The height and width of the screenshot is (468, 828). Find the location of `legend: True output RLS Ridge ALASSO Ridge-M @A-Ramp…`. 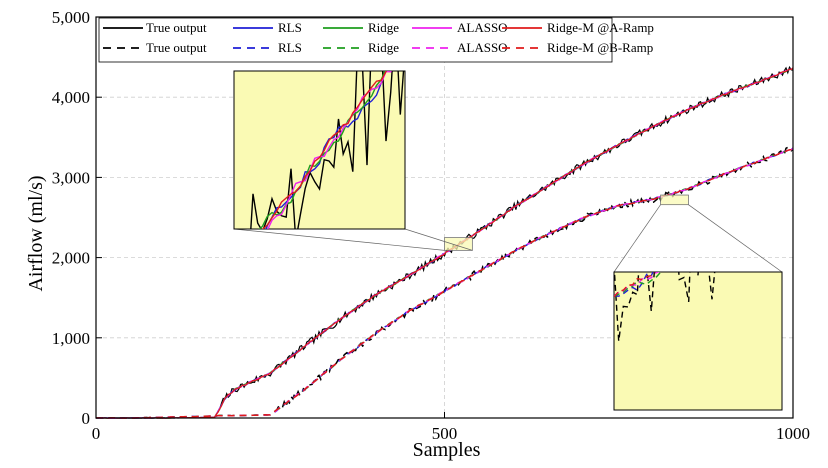

legend: True output RLS Ridge ALASSO Ridge-M @A-Ramp… is located at coordinates (376, 40).